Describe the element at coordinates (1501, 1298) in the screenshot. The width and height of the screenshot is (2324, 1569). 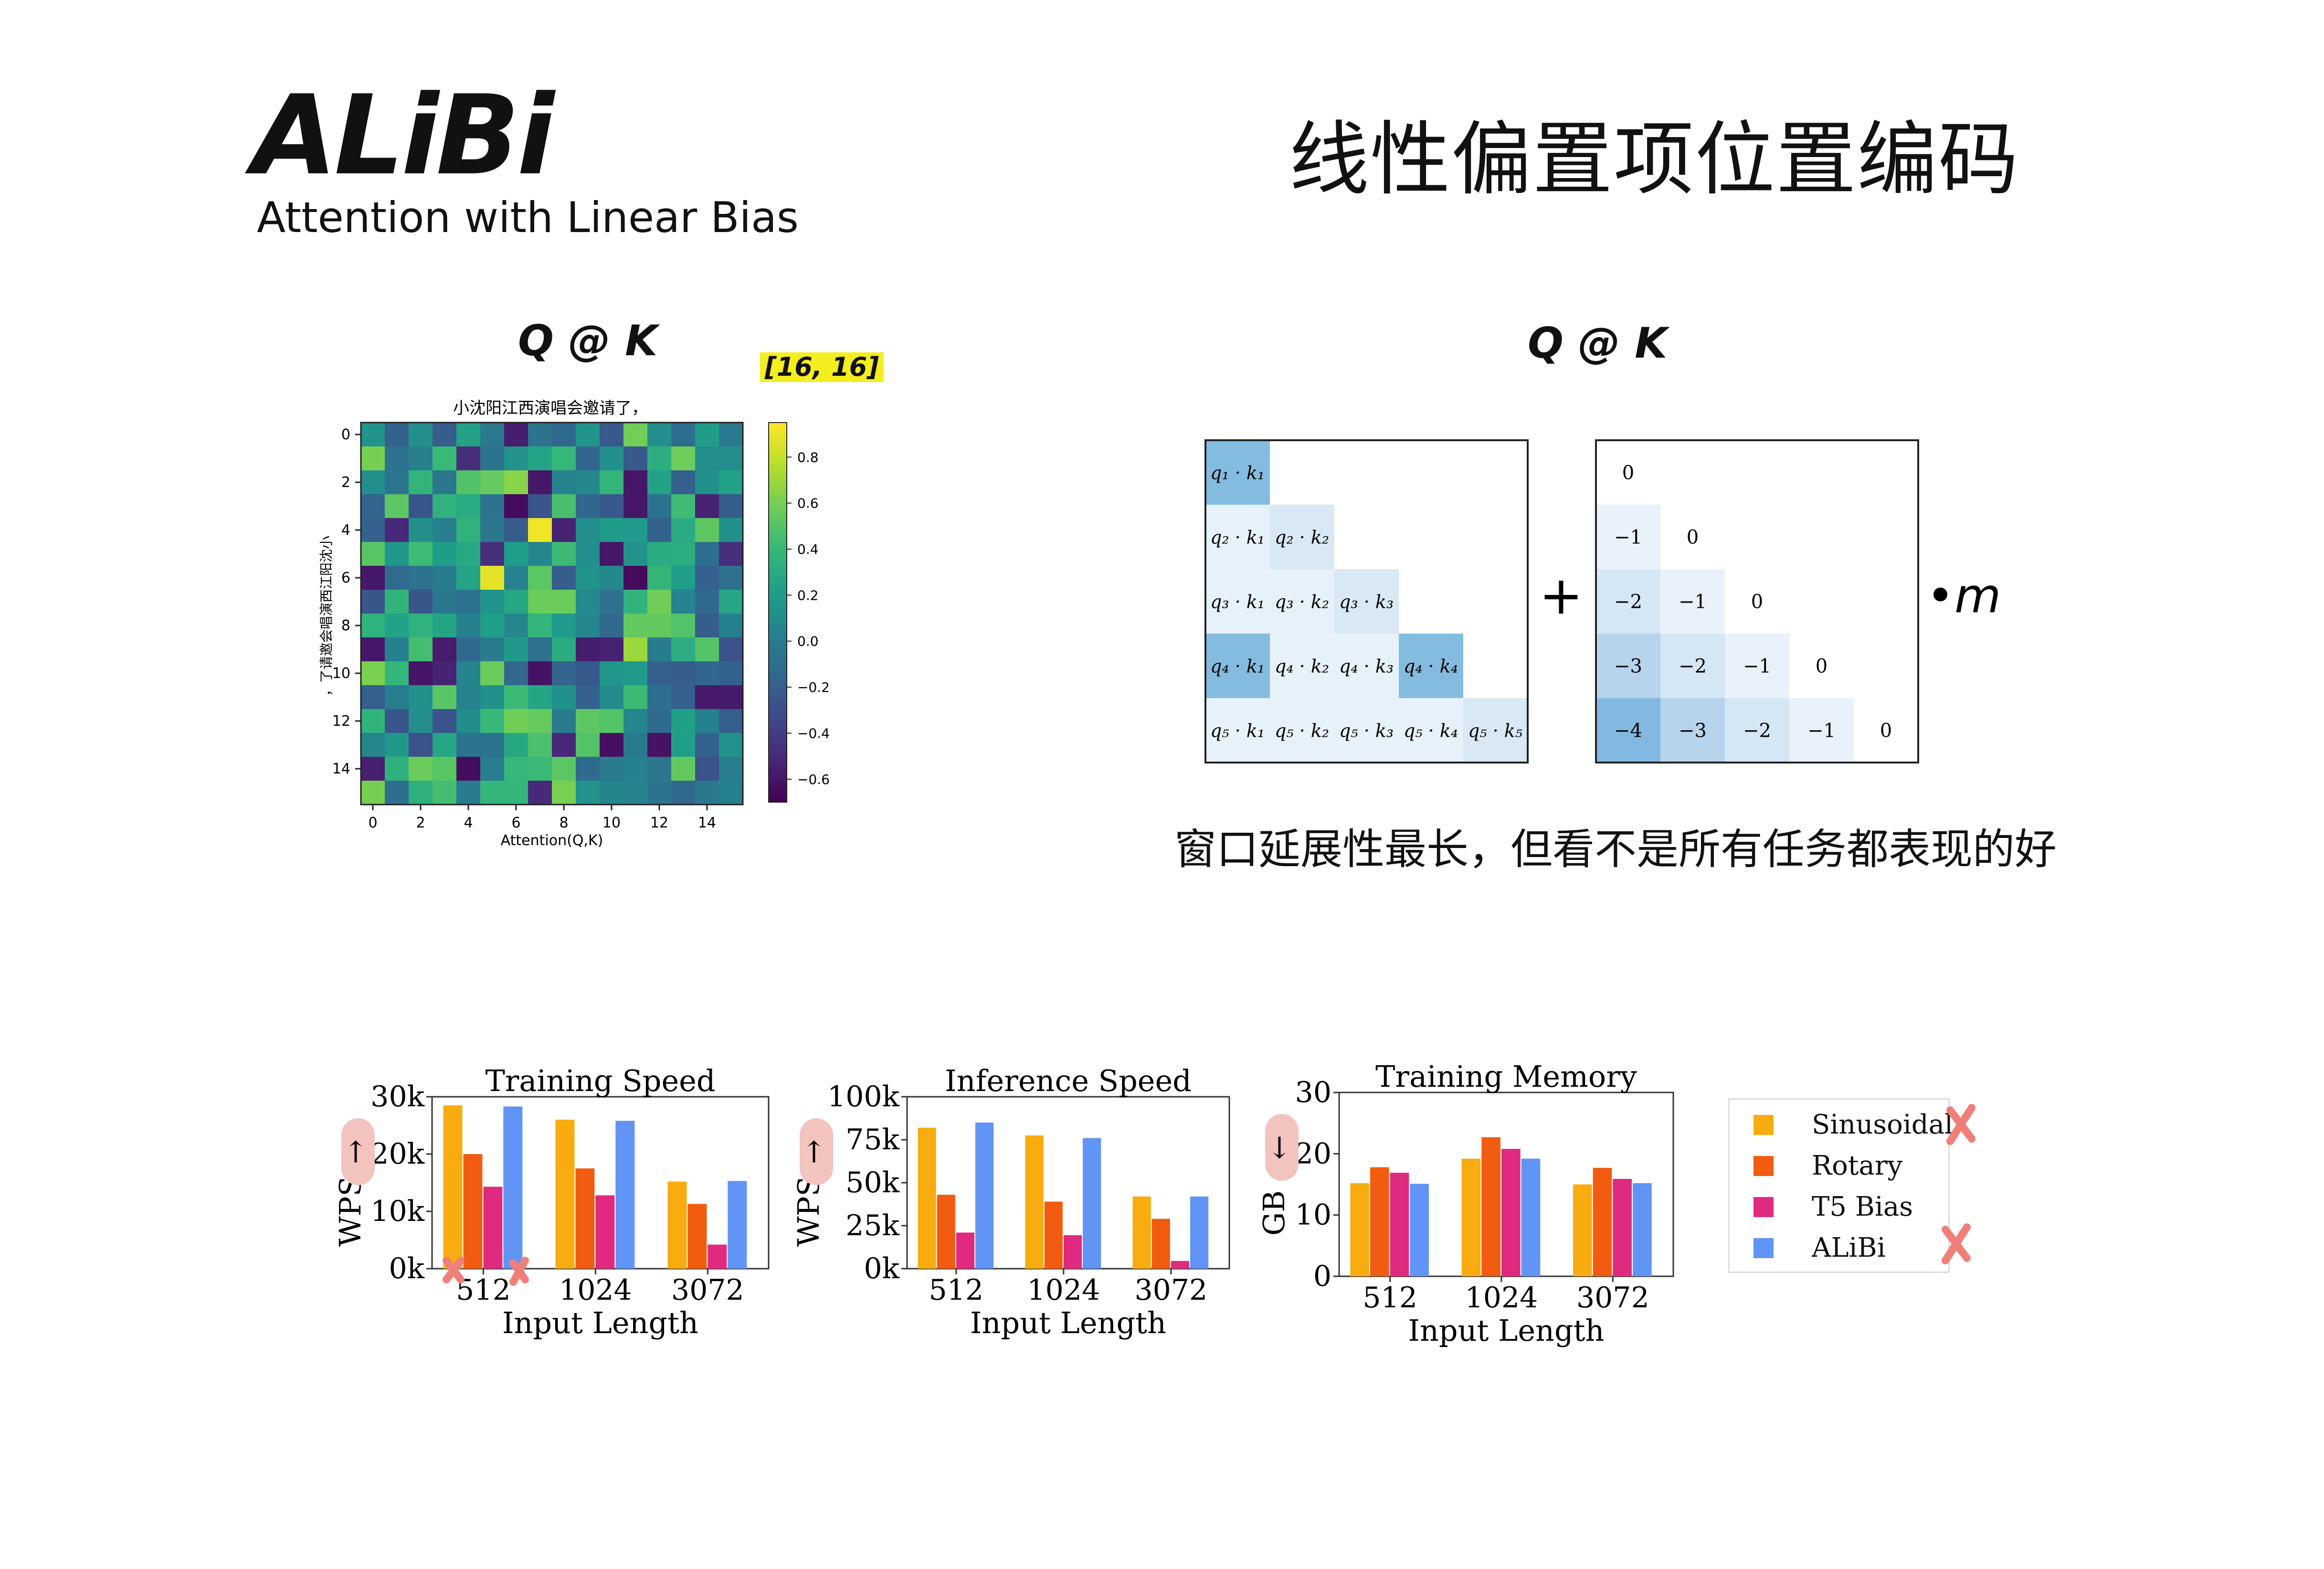
I see `x-tick-label: 1024` at that location.